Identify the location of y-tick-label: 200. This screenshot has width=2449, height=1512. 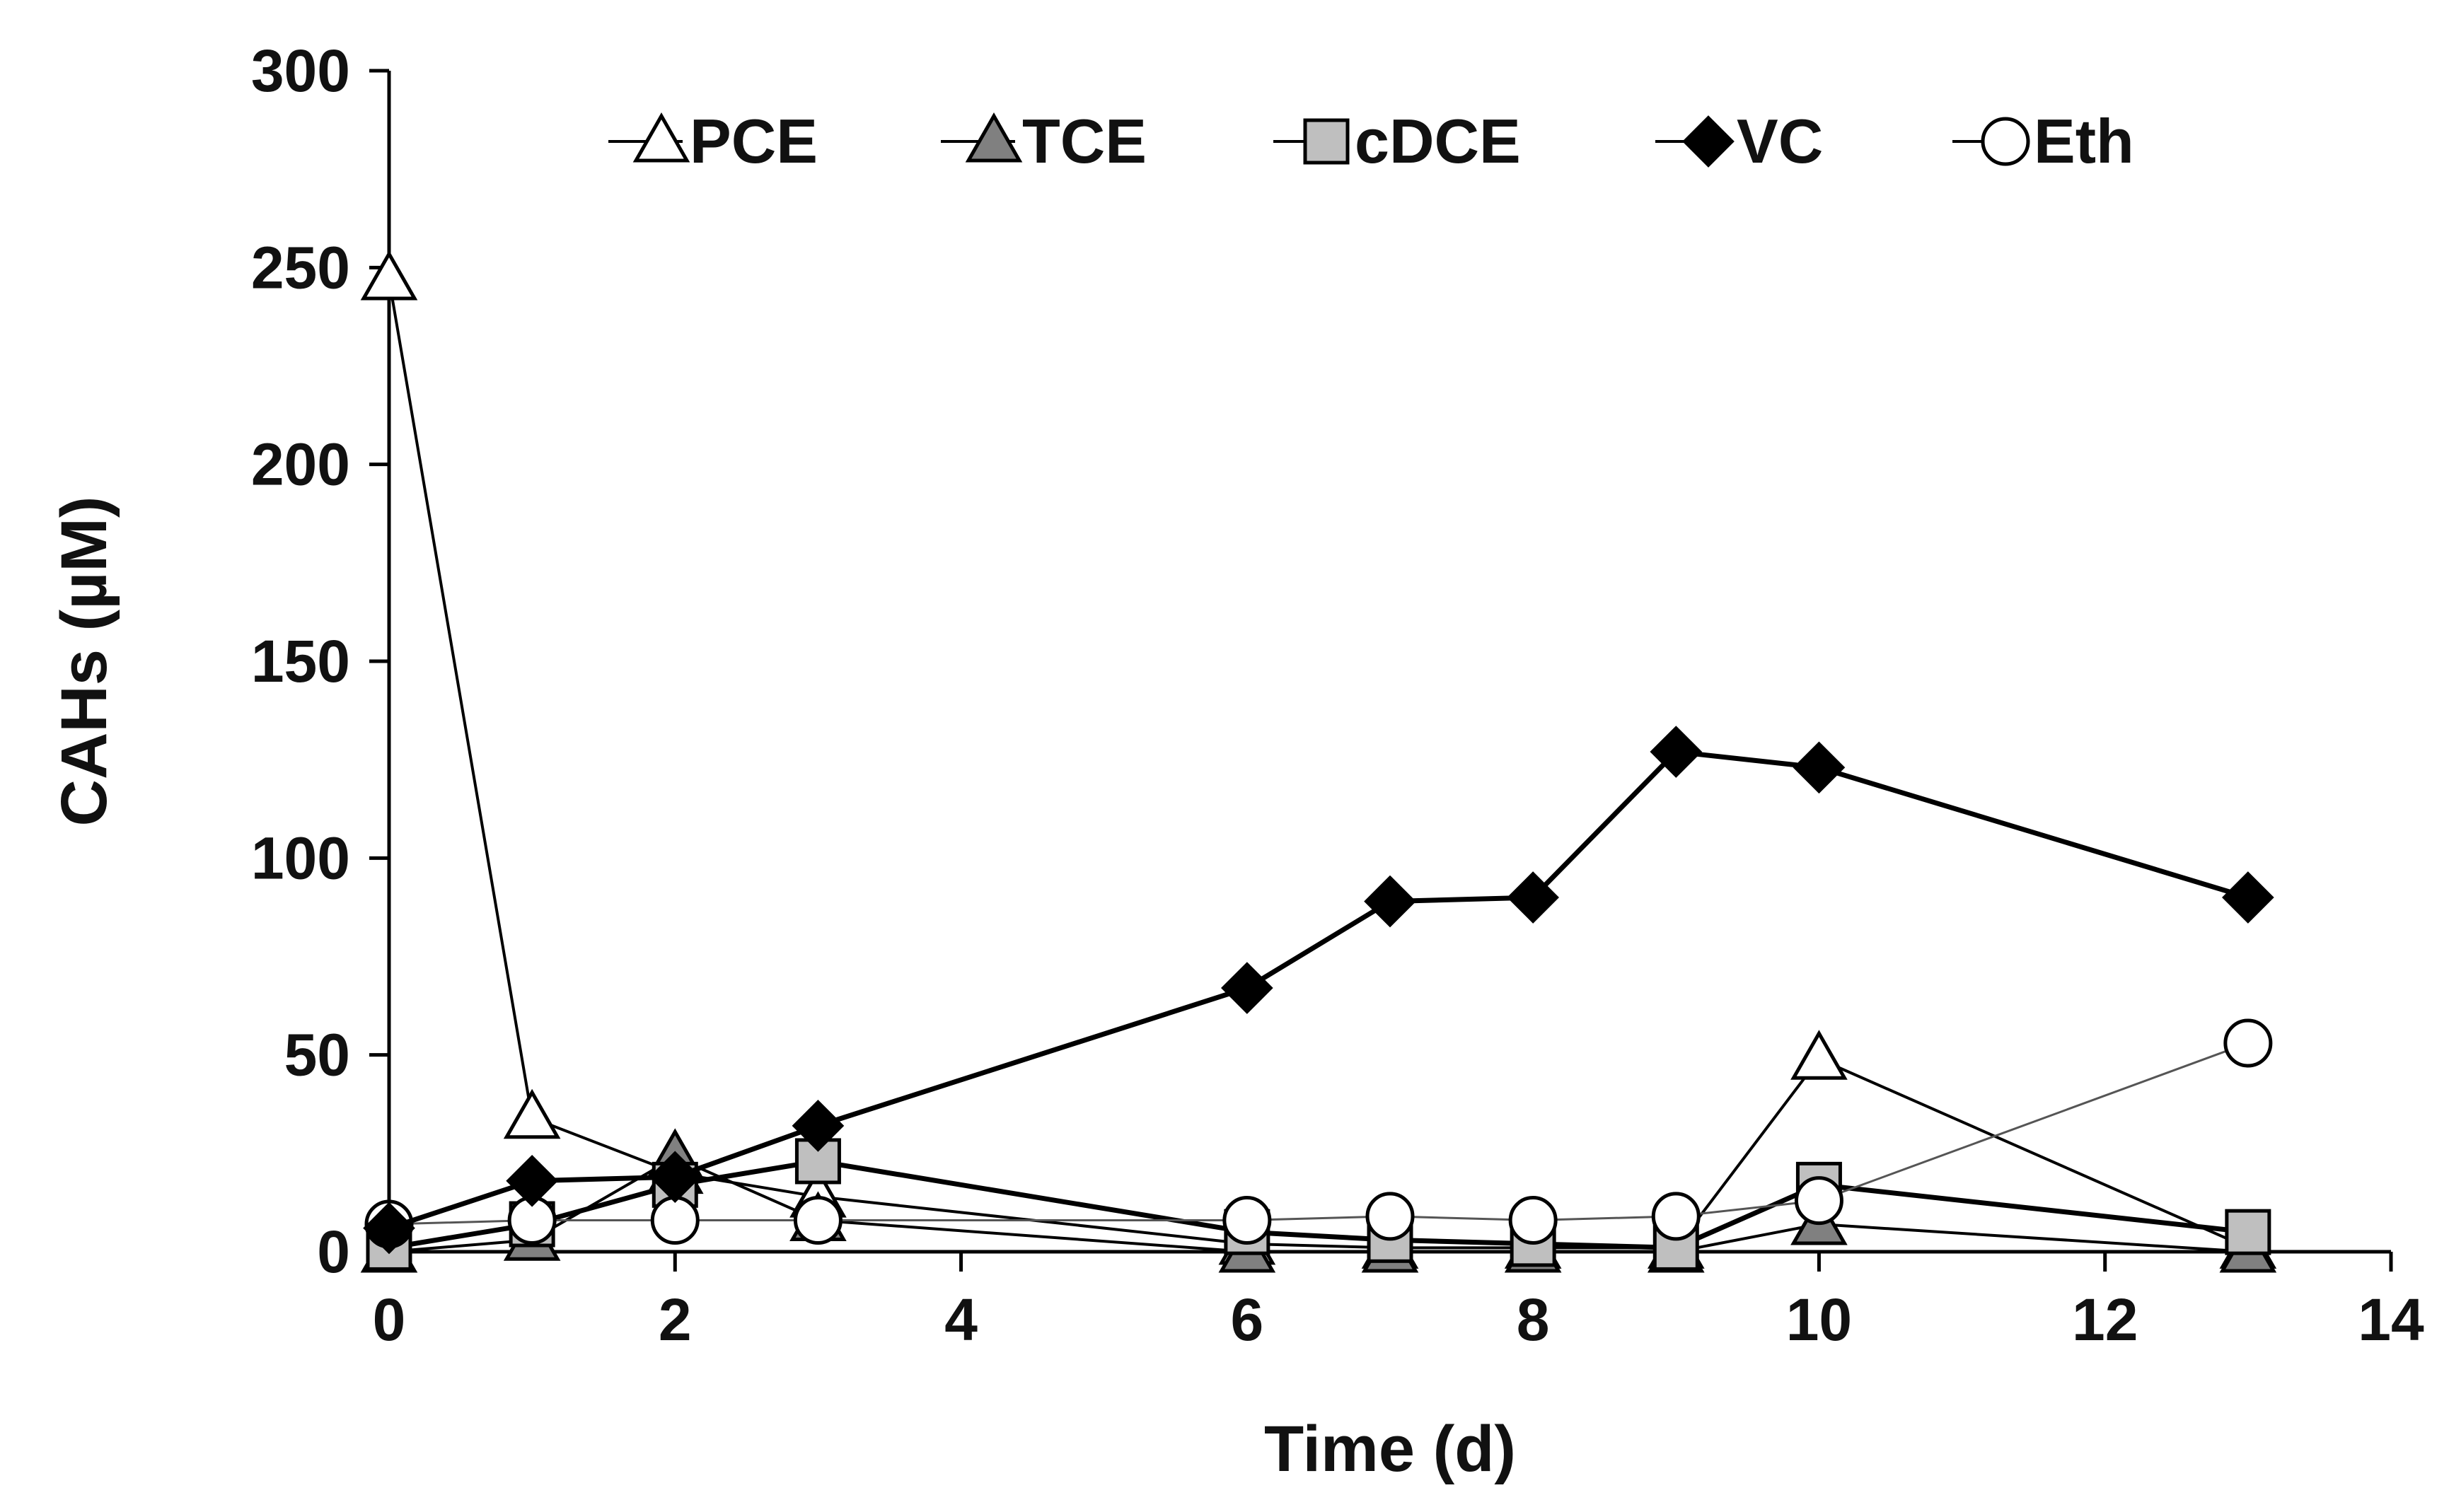
(300, 464).